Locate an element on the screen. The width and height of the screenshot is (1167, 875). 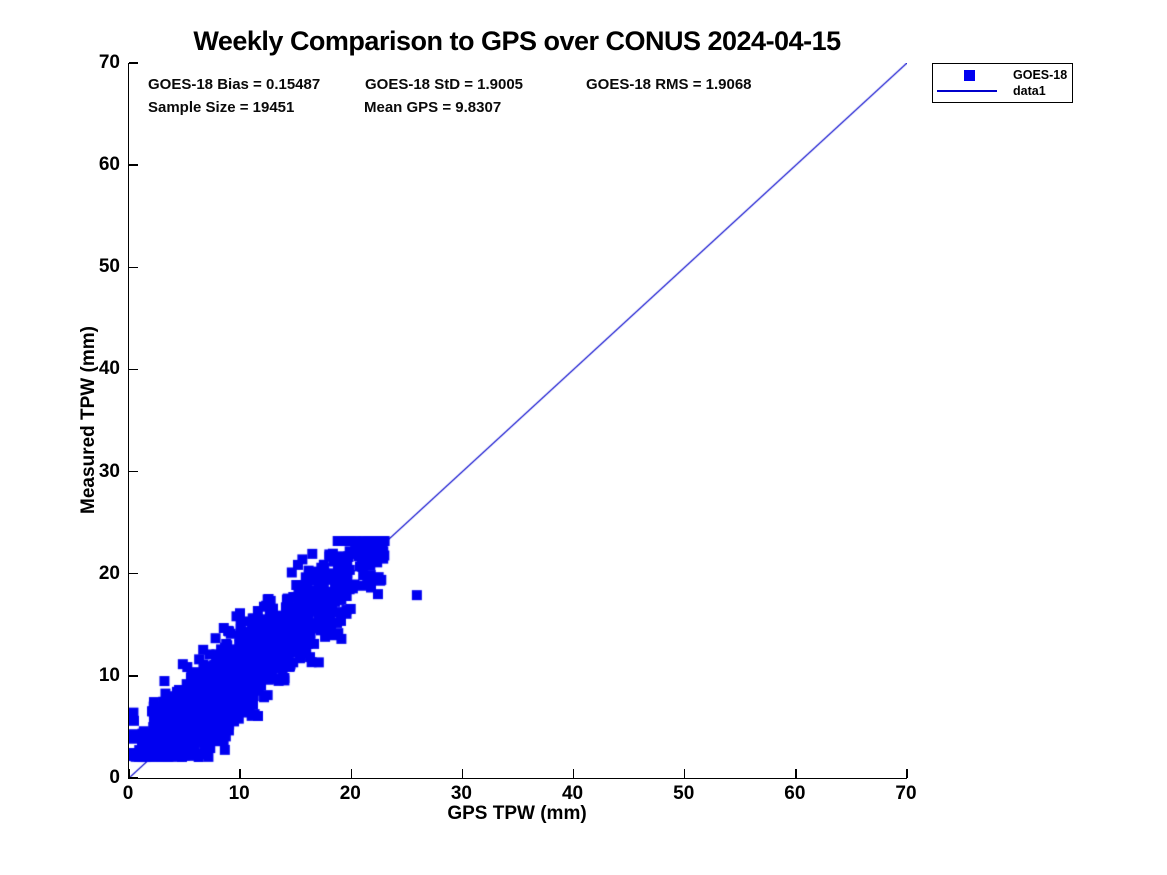
legend-line-icon is located at coordinates (967, 91).